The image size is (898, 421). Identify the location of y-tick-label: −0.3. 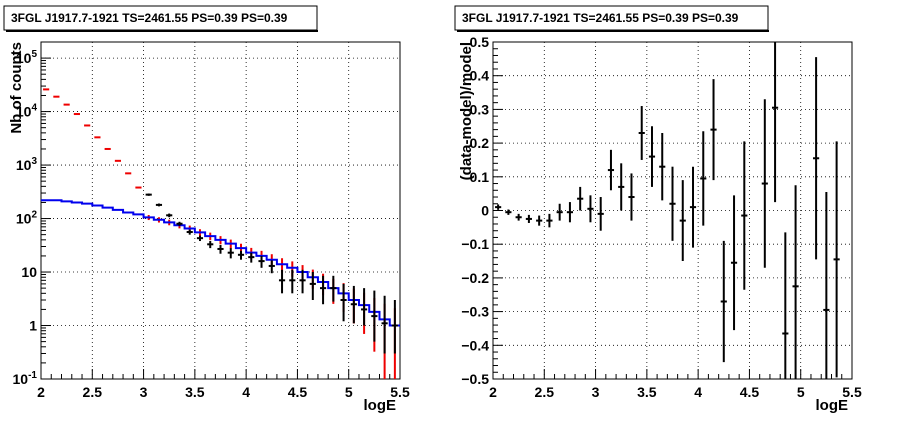
(475, 312).